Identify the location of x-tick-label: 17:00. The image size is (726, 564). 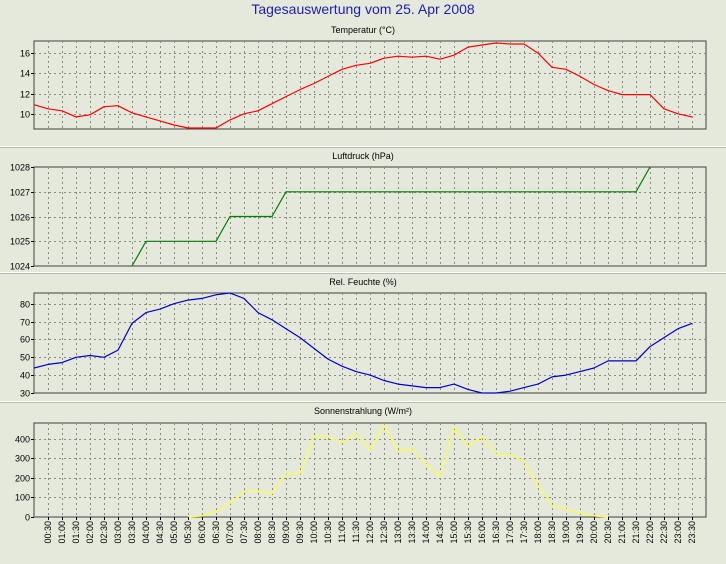
(510, 532).